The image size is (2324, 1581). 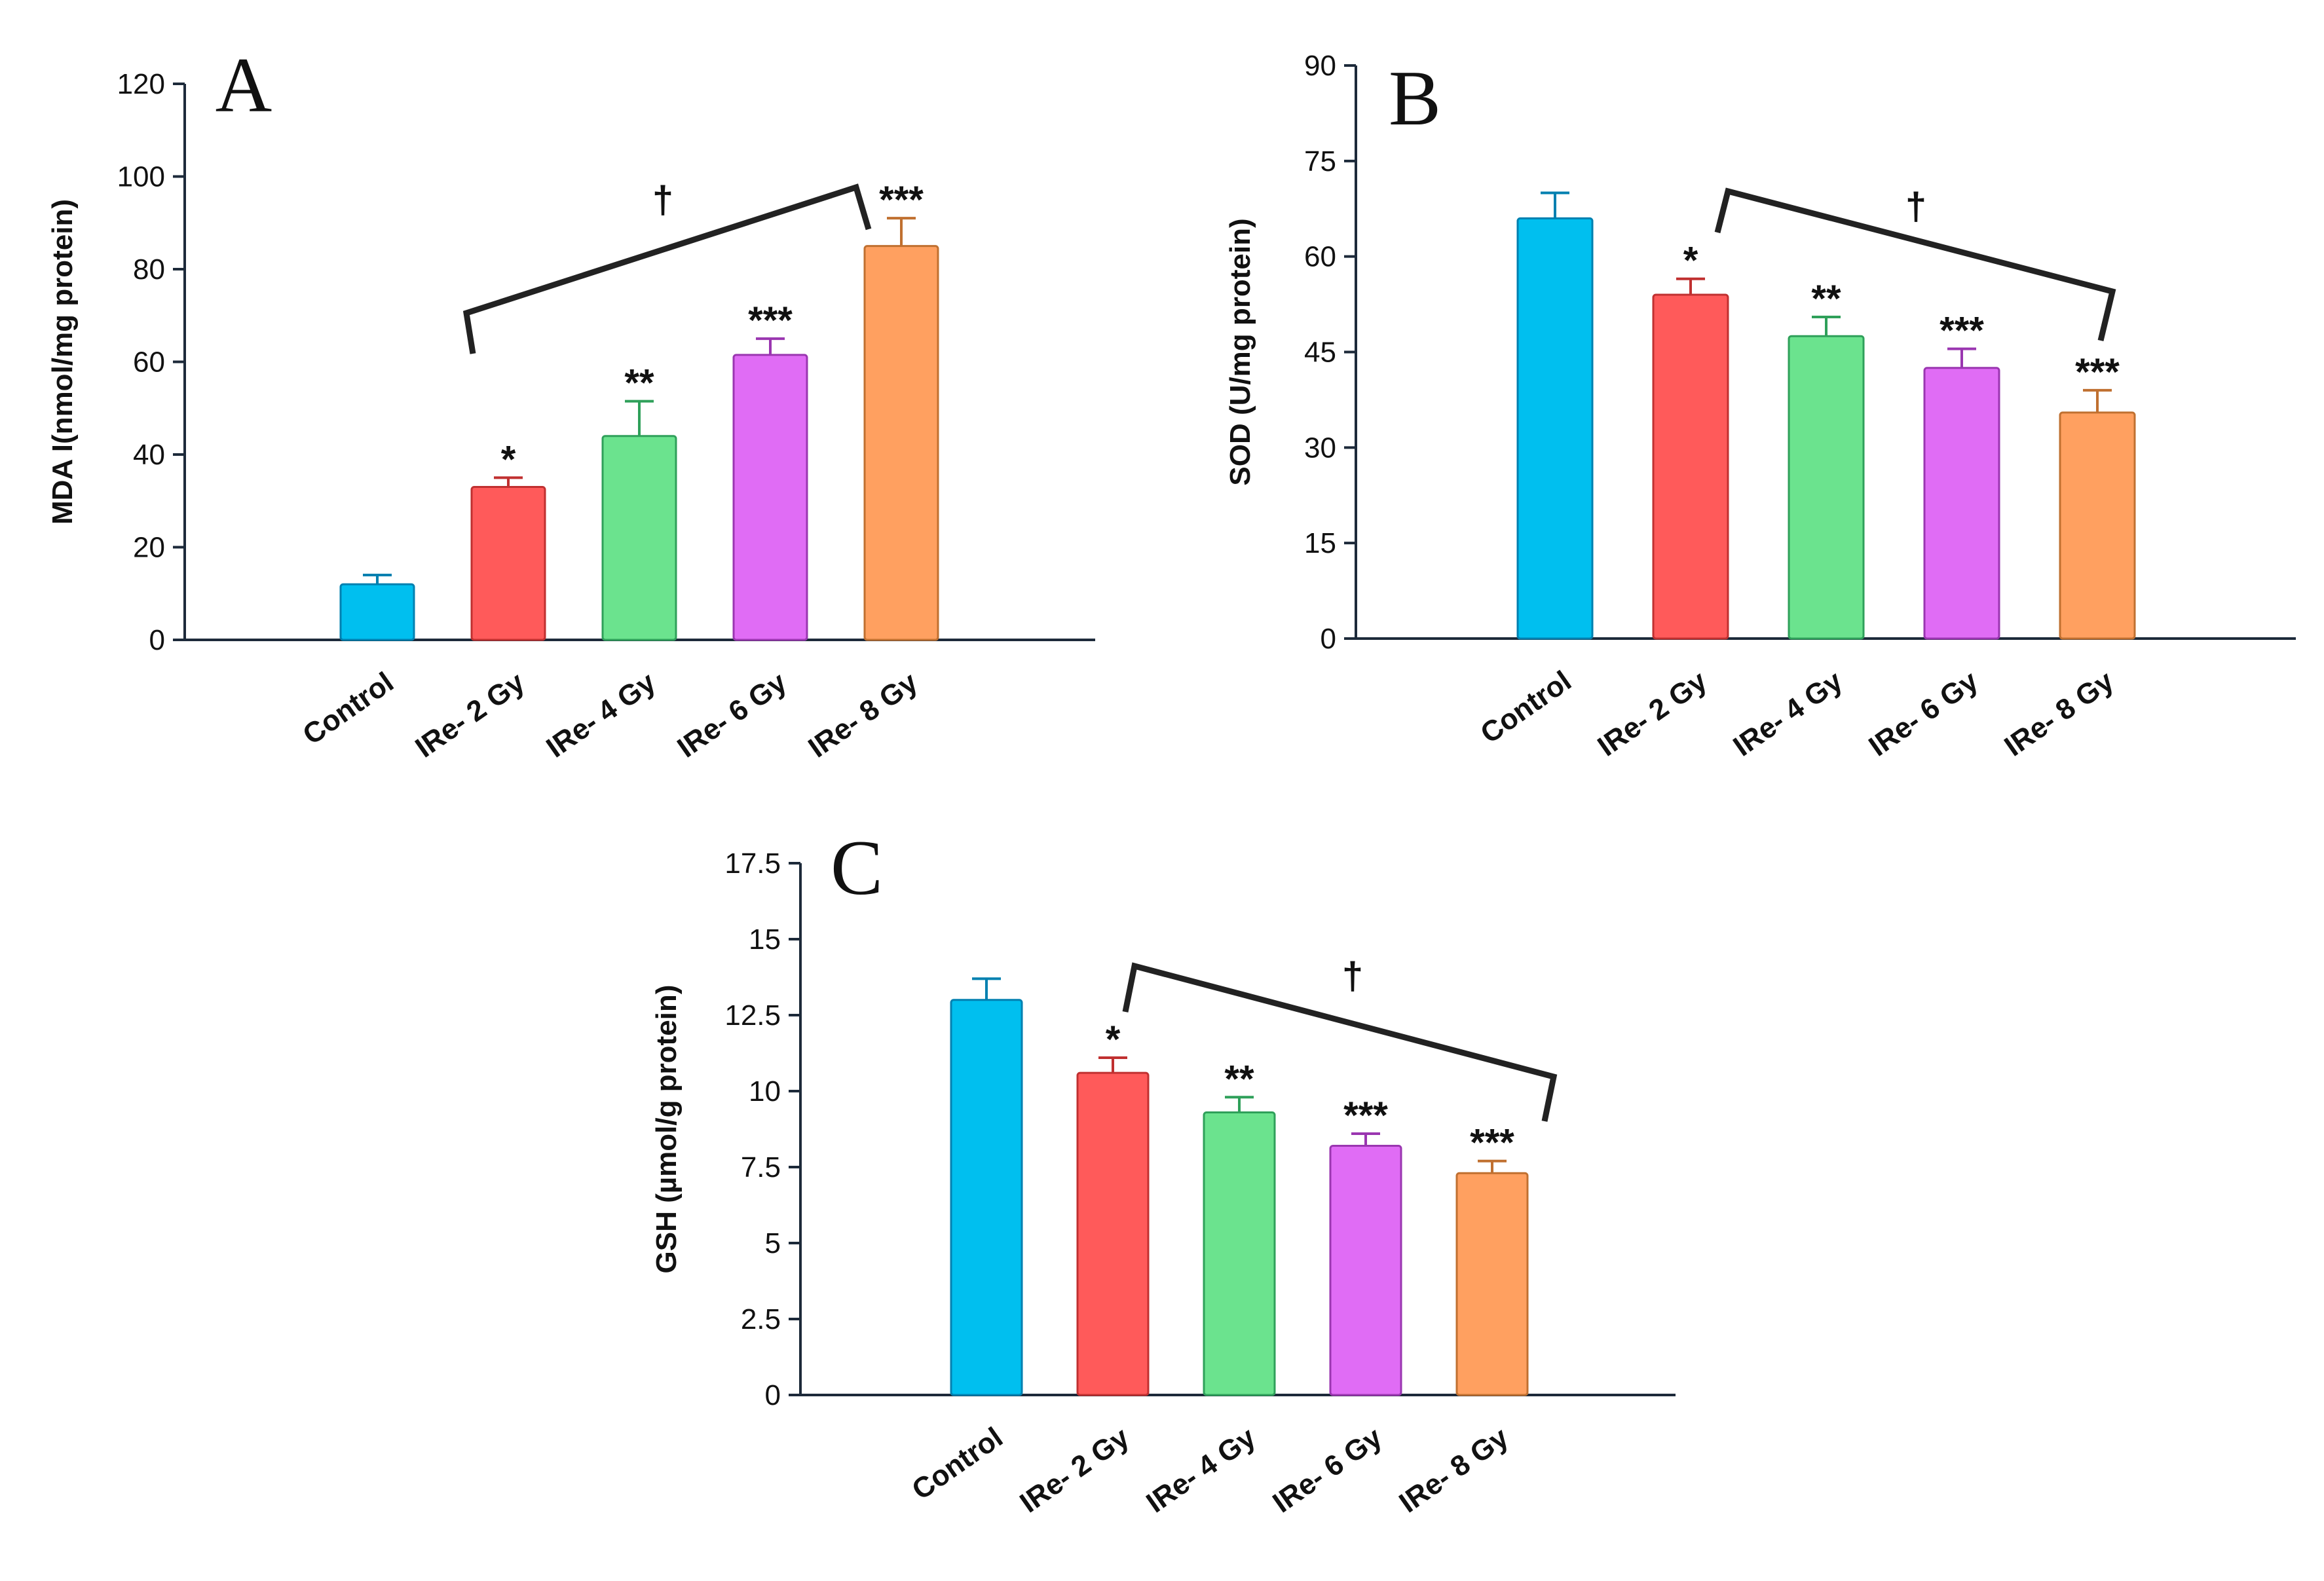 What do you see at coordinates (149, 455) in the screenshot?
I see `y-tick-label: 40` at bounding box center [149, 455].